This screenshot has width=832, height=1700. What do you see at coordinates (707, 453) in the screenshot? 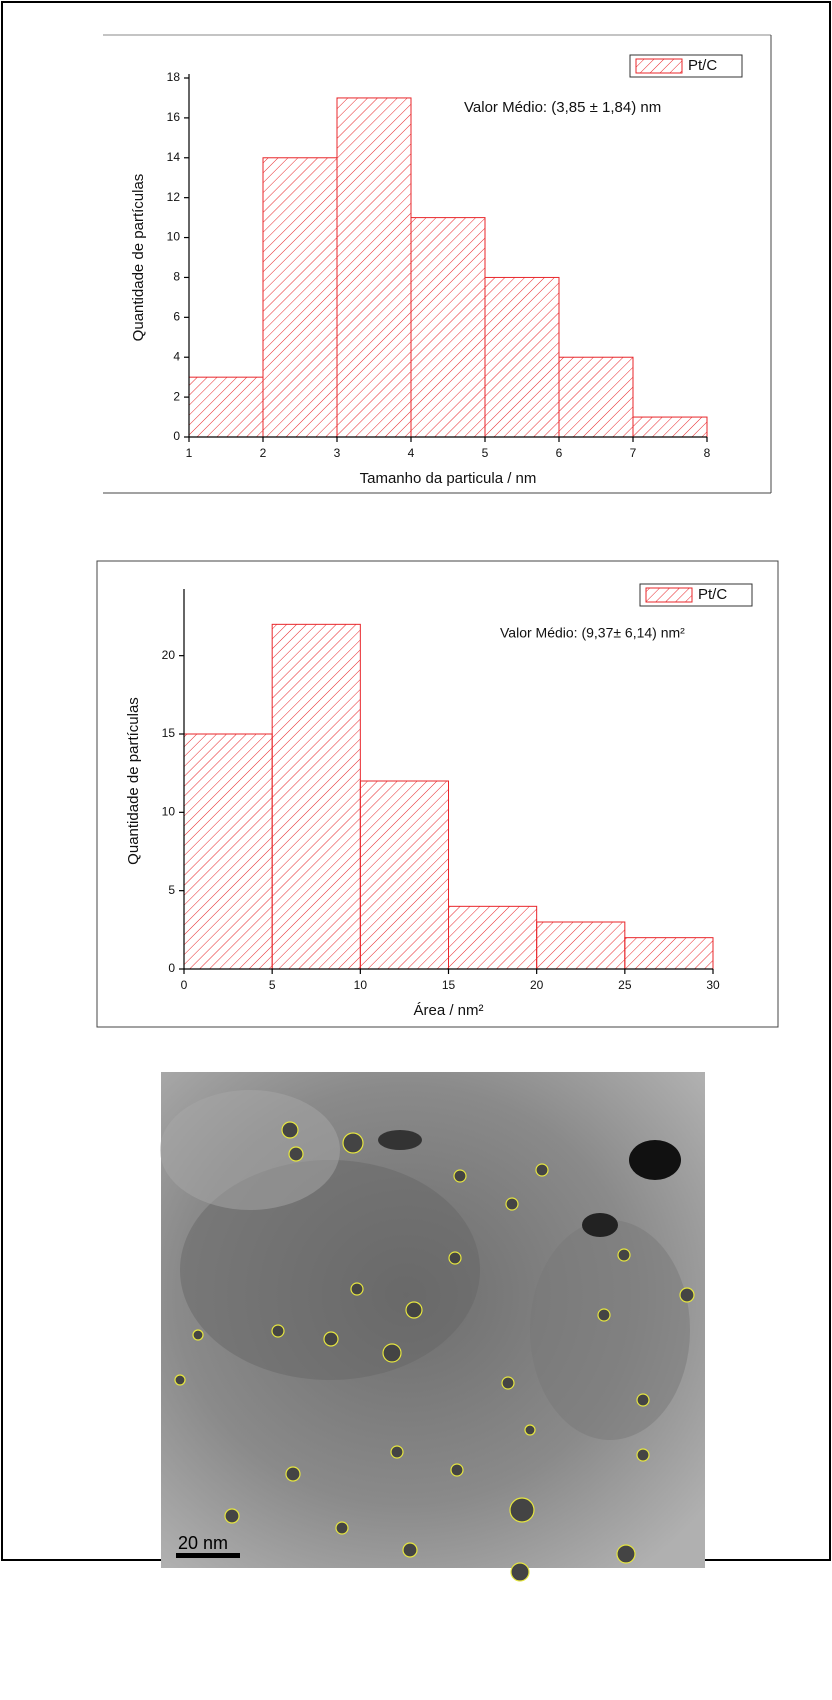
I see `x-tick-label: 8` at bounding box center [707, 453].